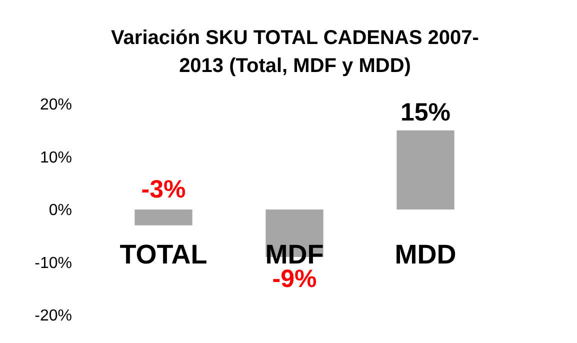 This screenshot has width=577, height=343. I want to click on chart-title: Variación SKU TOTAL CADENAS 2007- 2013 (Total, MDF y MDD), so click(295, 52).